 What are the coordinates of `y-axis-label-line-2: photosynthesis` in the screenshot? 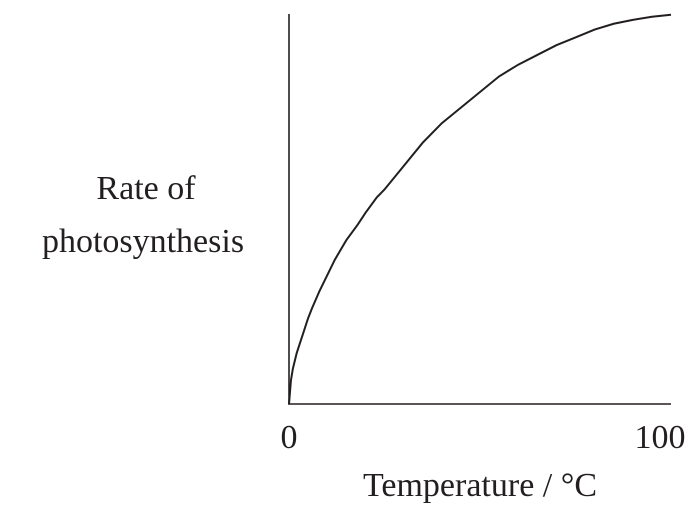 It's located at (143, 241).